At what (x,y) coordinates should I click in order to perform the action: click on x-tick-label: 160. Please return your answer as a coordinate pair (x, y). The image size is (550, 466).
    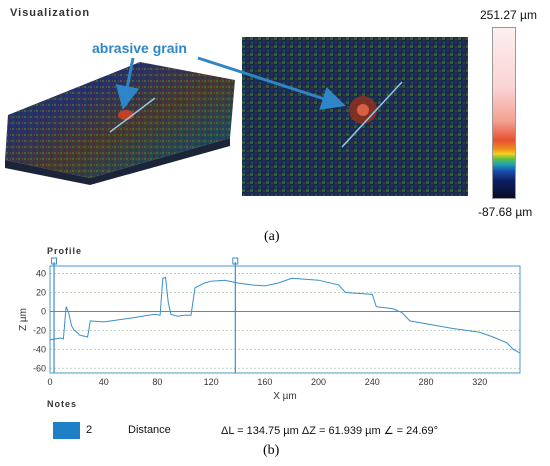
    Looking at the image, I should click on (264, 382).